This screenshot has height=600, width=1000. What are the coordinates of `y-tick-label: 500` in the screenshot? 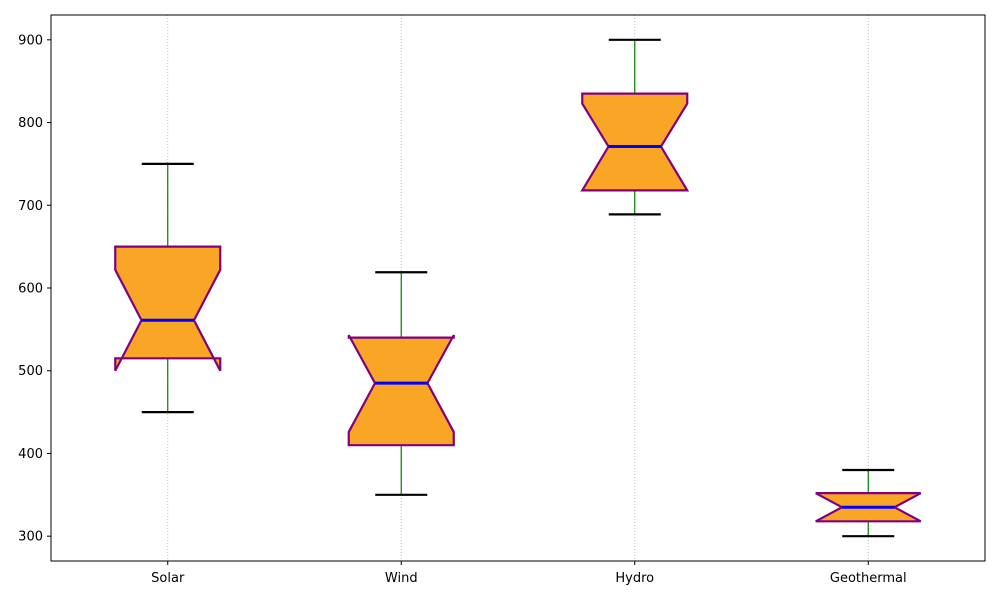 It's located at (30, 371).